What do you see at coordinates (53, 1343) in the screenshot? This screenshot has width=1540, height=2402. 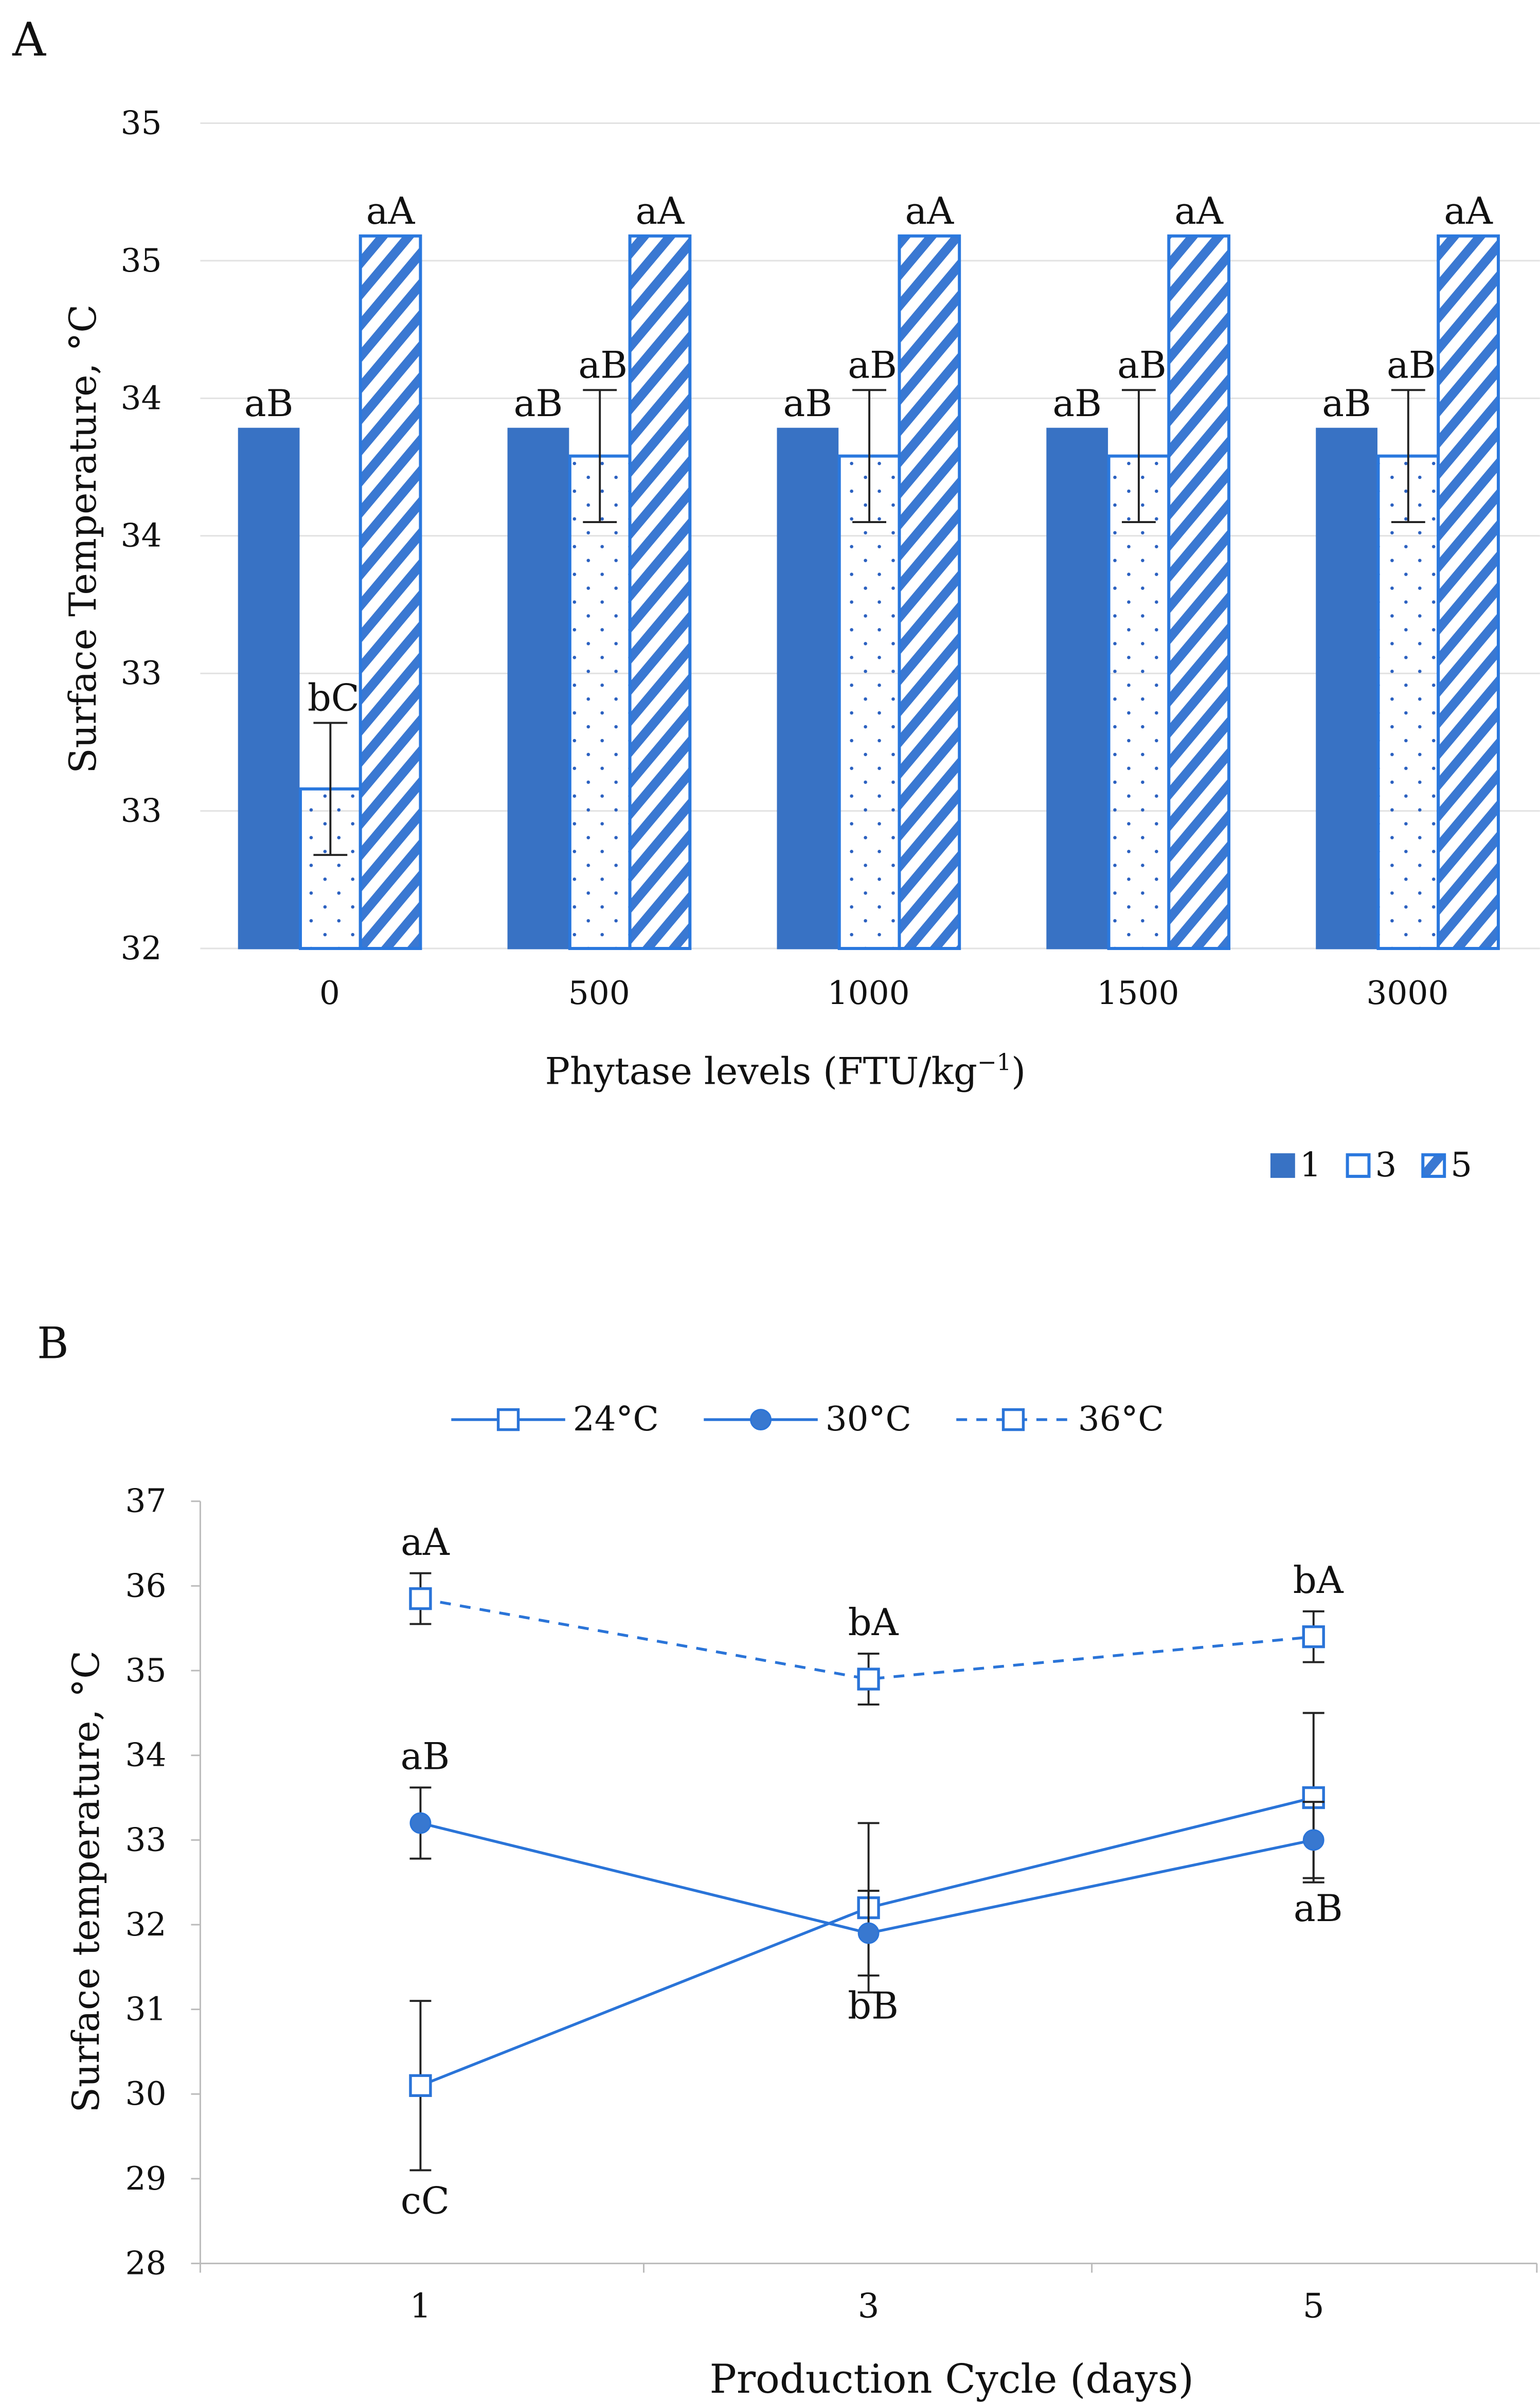 I see `panel-b-label: B` at bounding box center [53, 1343].